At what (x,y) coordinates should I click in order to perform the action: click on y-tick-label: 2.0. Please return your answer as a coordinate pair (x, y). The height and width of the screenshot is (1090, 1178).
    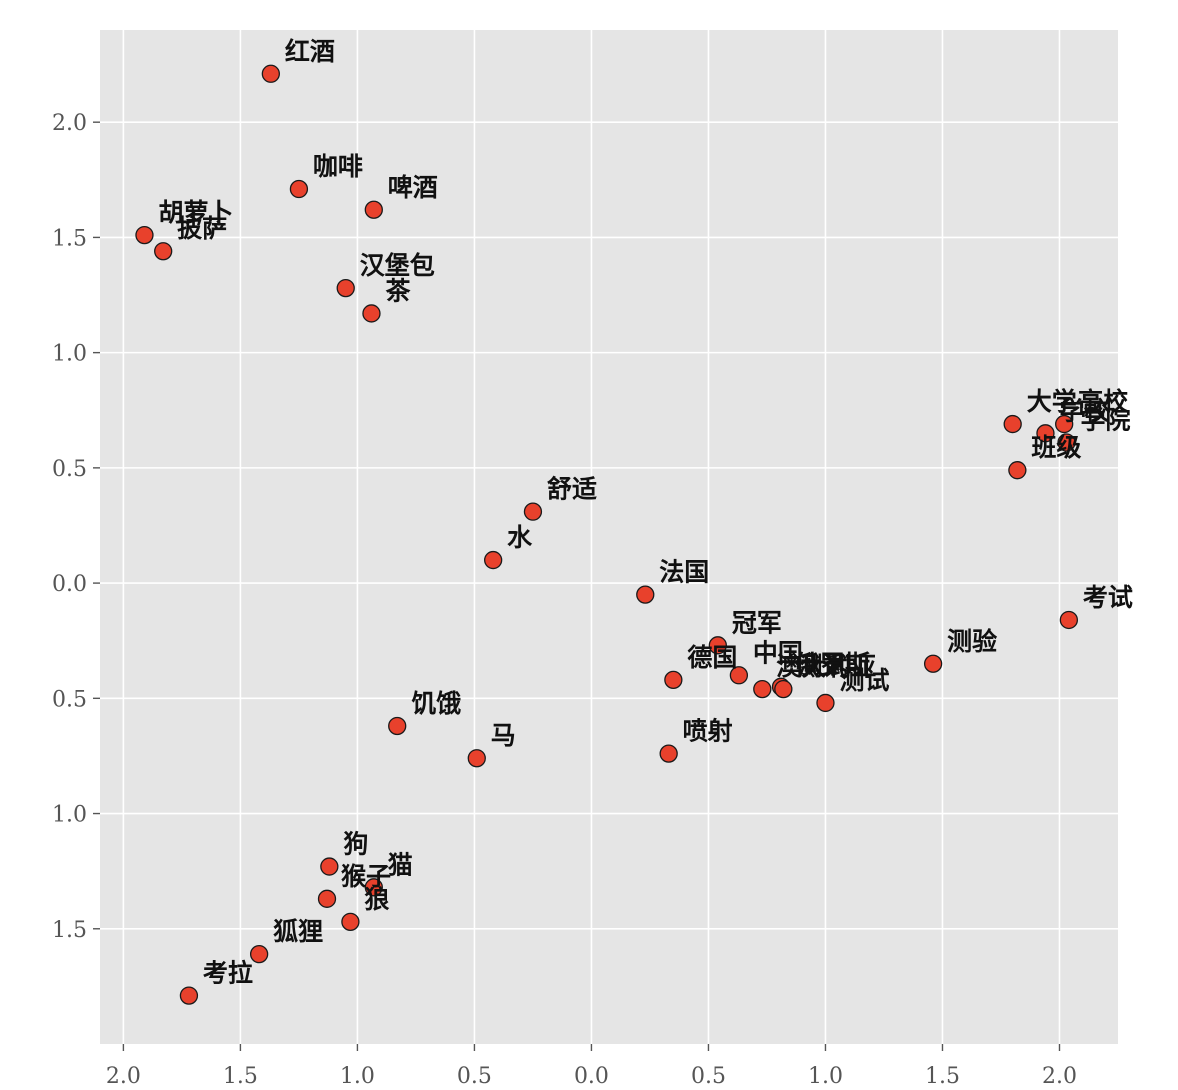
    Looking at the image, I should click on (69, 123).